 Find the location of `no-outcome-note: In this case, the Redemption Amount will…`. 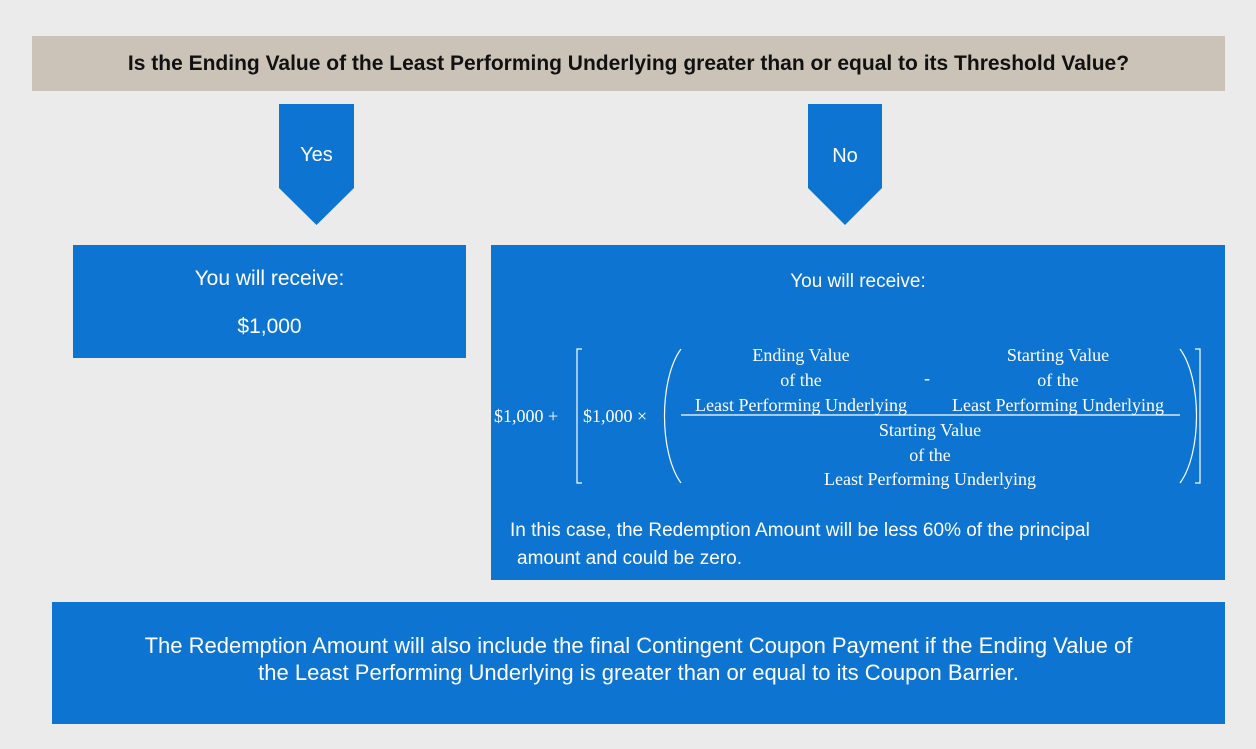

no-outcome-note: In this case, the Redemption Amount will… is located at coordinates (860, 545).